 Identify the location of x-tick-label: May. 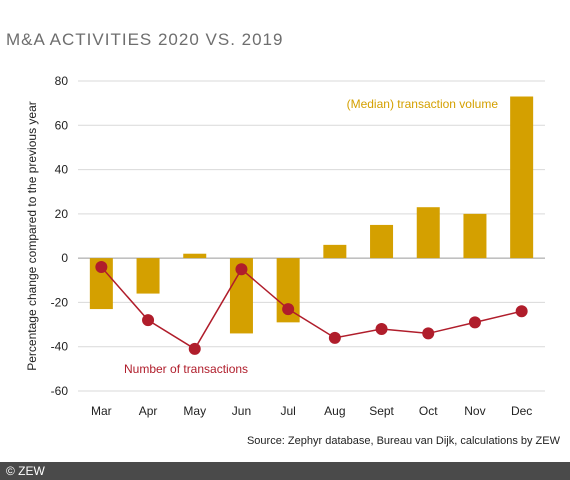
(194, 411).